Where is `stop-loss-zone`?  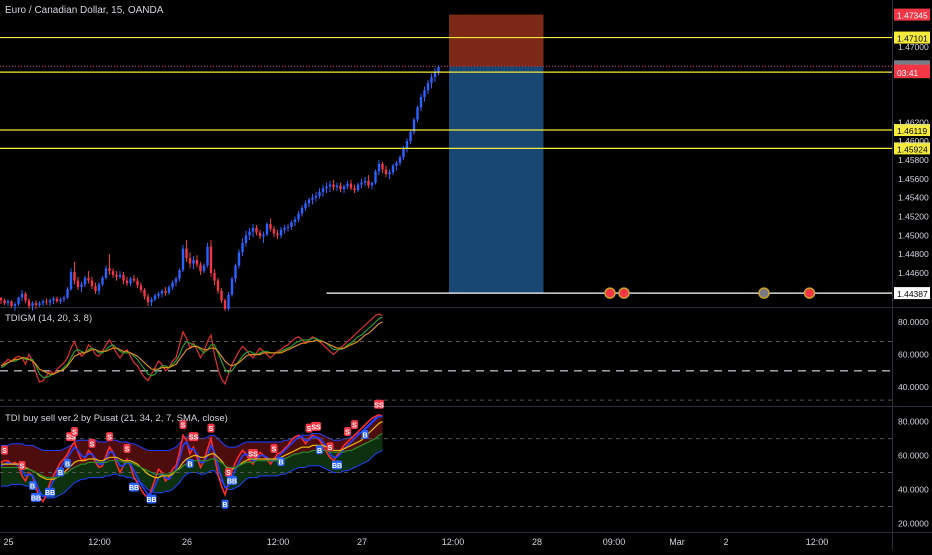 stop-loss-zone is located at coordinates (496, 40).